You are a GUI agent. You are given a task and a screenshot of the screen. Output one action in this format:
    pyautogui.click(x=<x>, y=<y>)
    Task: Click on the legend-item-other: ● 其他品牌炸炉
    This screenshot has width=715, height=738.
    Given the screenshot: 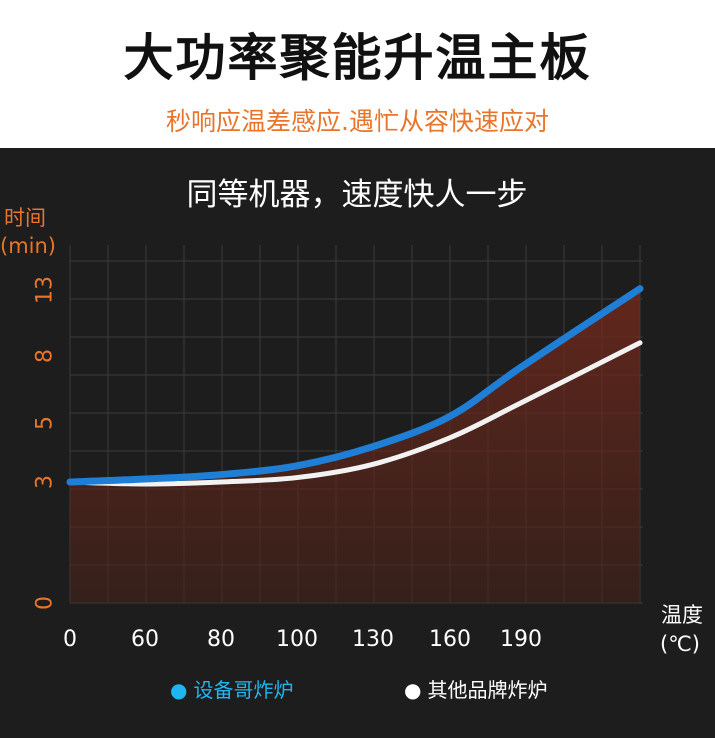 What is the action you would take?
    pyautogui.click(x=475, y=688)
    